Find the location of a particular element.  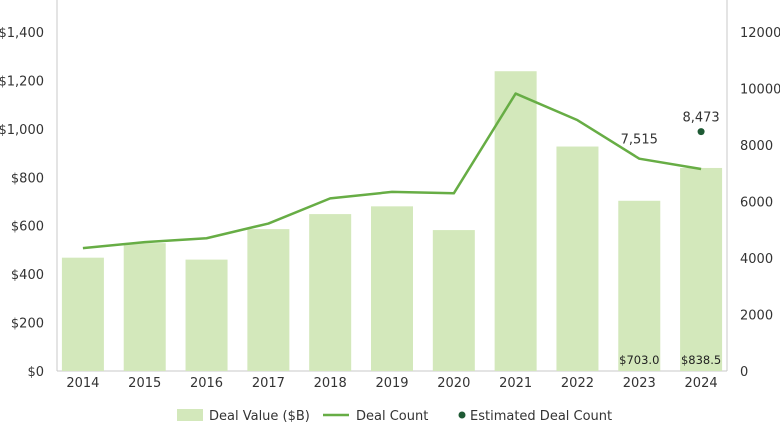

y-left-tick-label: $1,400 is located at coordinates (22, 33).